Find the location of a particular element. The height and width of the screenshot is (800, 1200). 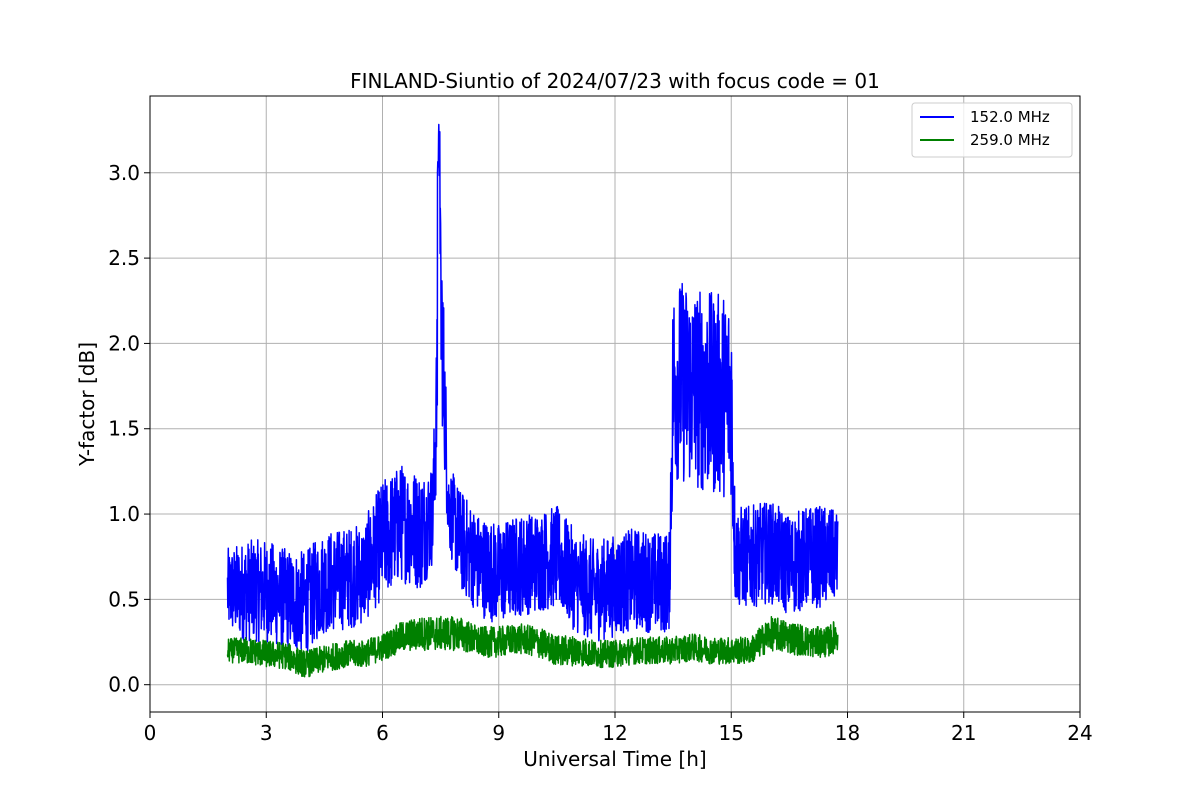

legend: 152.0 MHz 259.0 MHz is located at coordinates (992, 130).